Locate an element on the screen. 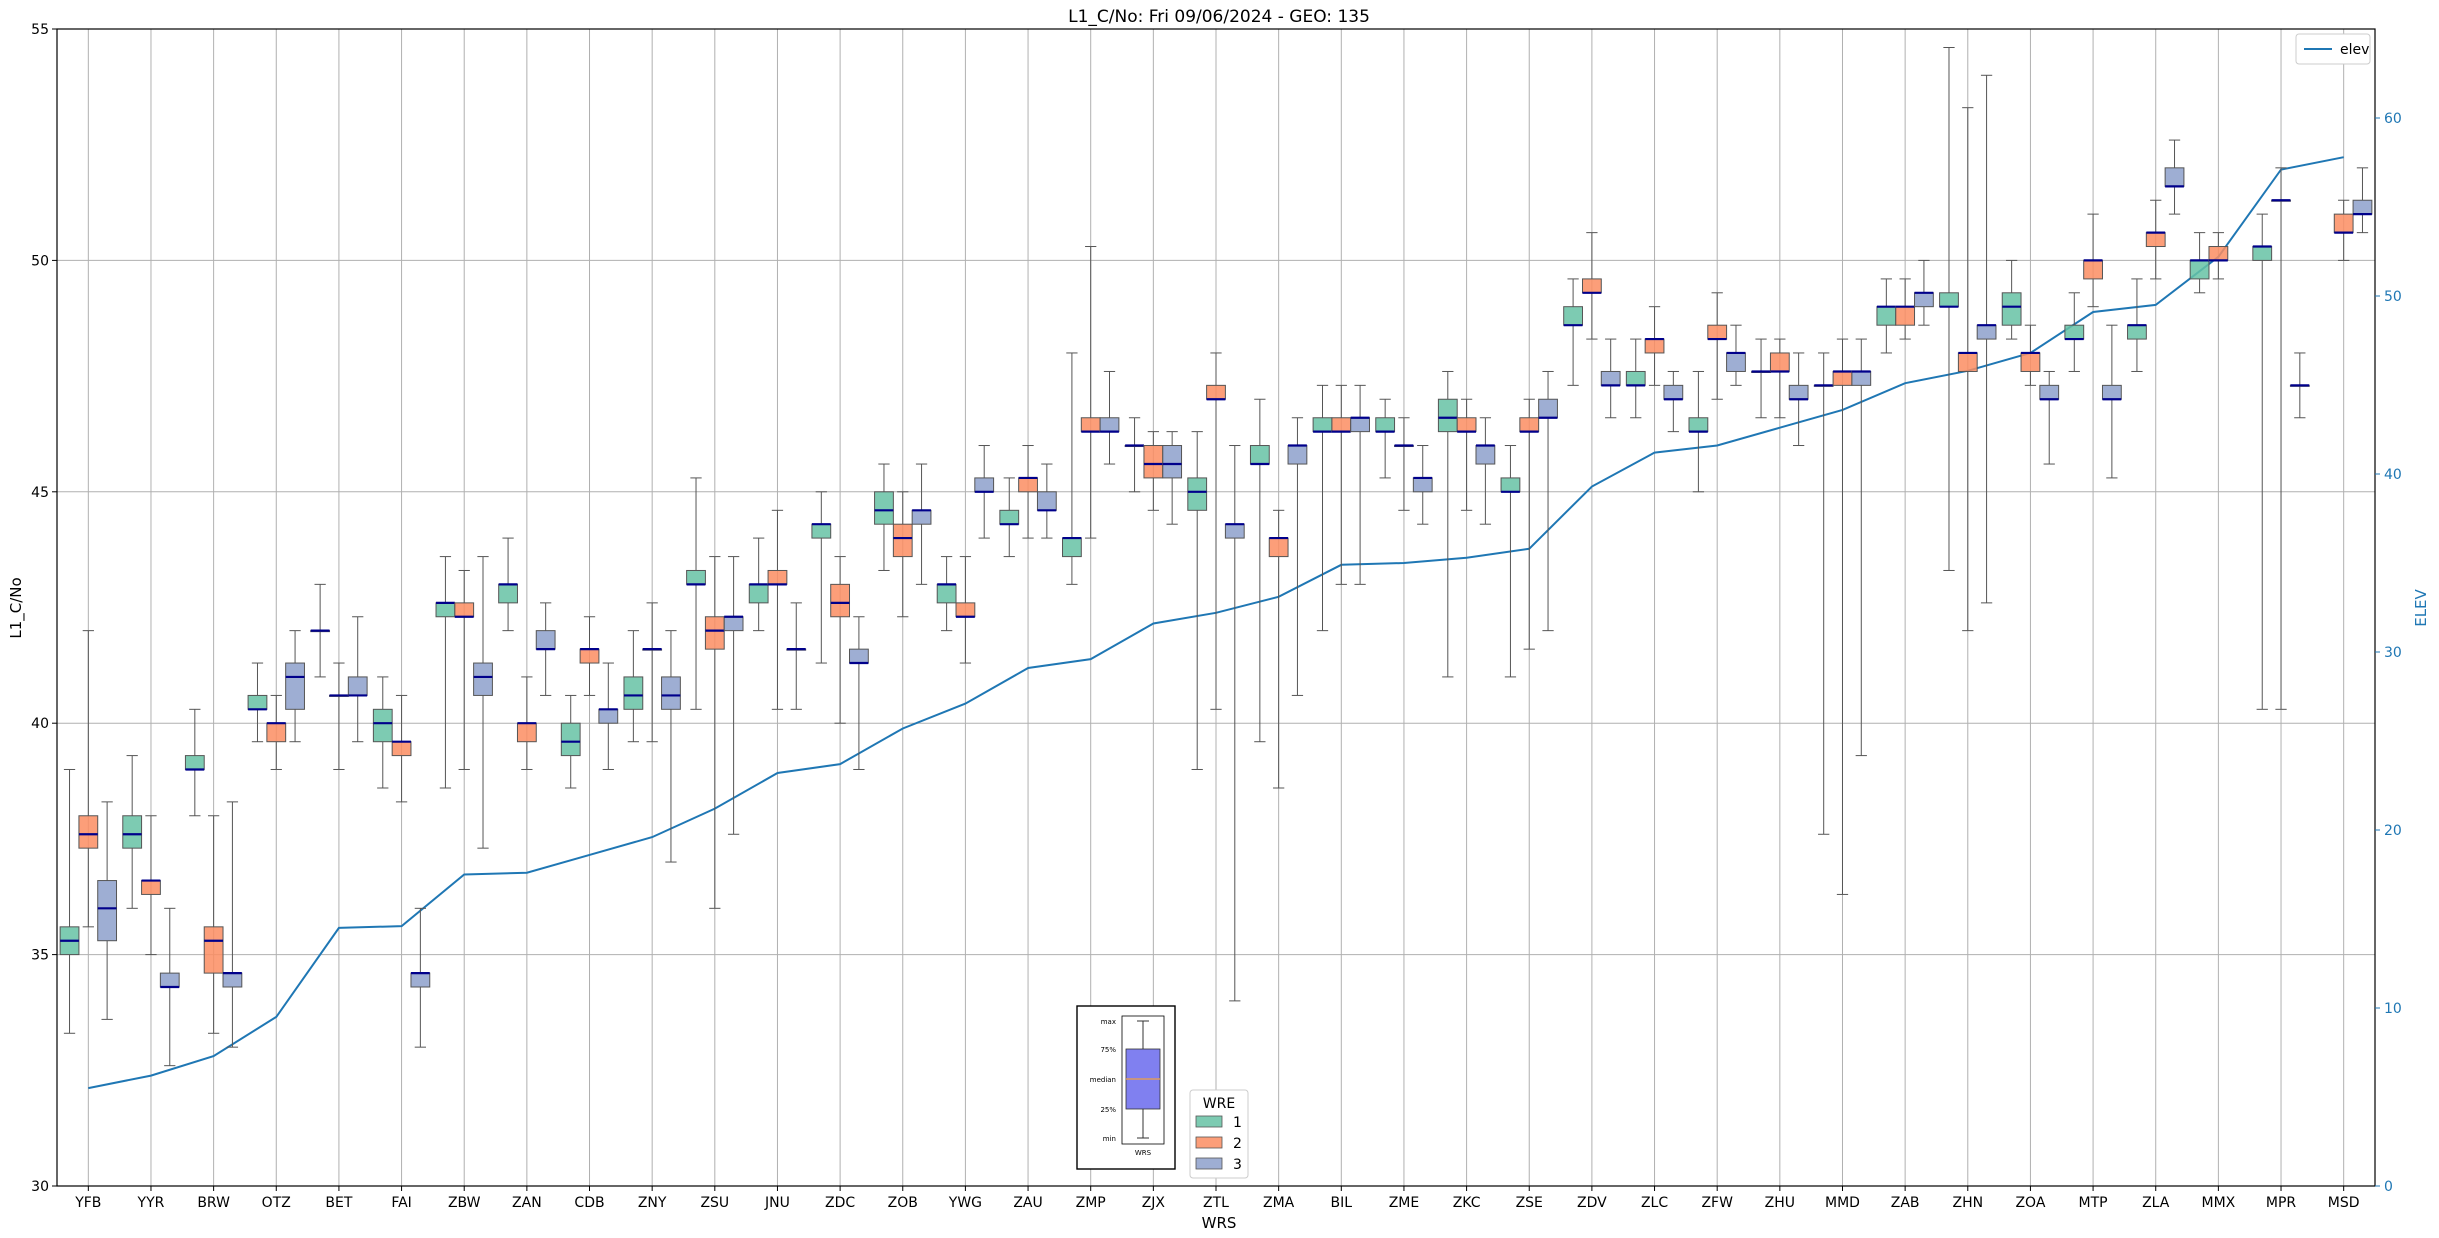  x-tick-label: BIL is located at coordinates (1342, 1203).